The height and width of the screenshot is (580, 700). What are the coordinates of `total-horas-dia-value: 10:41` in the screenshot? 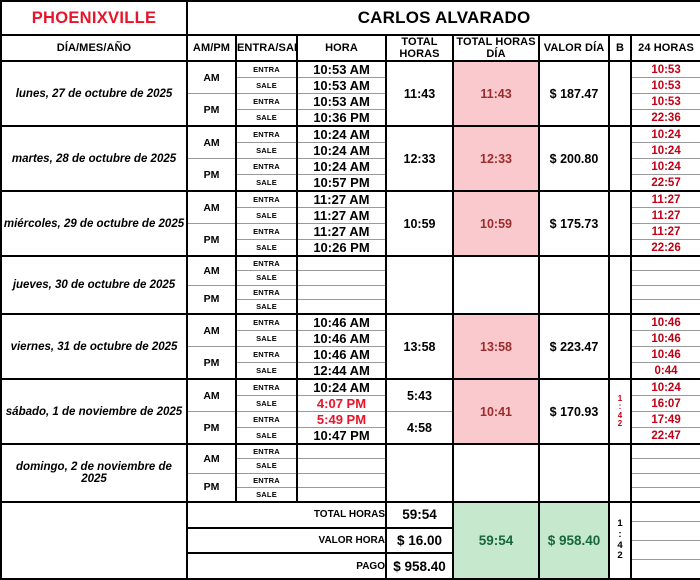 It's located at (496, 411).